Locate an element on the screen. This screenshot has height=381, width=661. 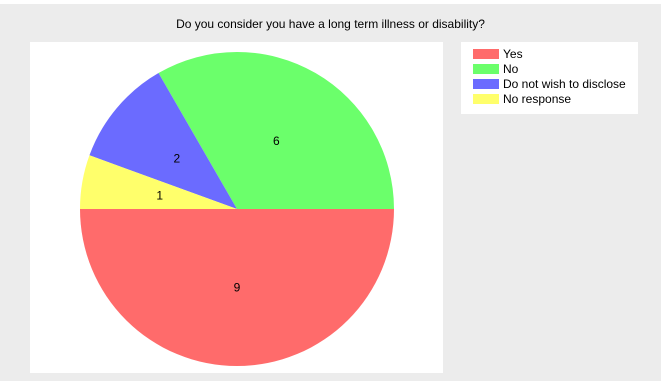
legend-item-yes: Yes is located at coordinates (498, 54).